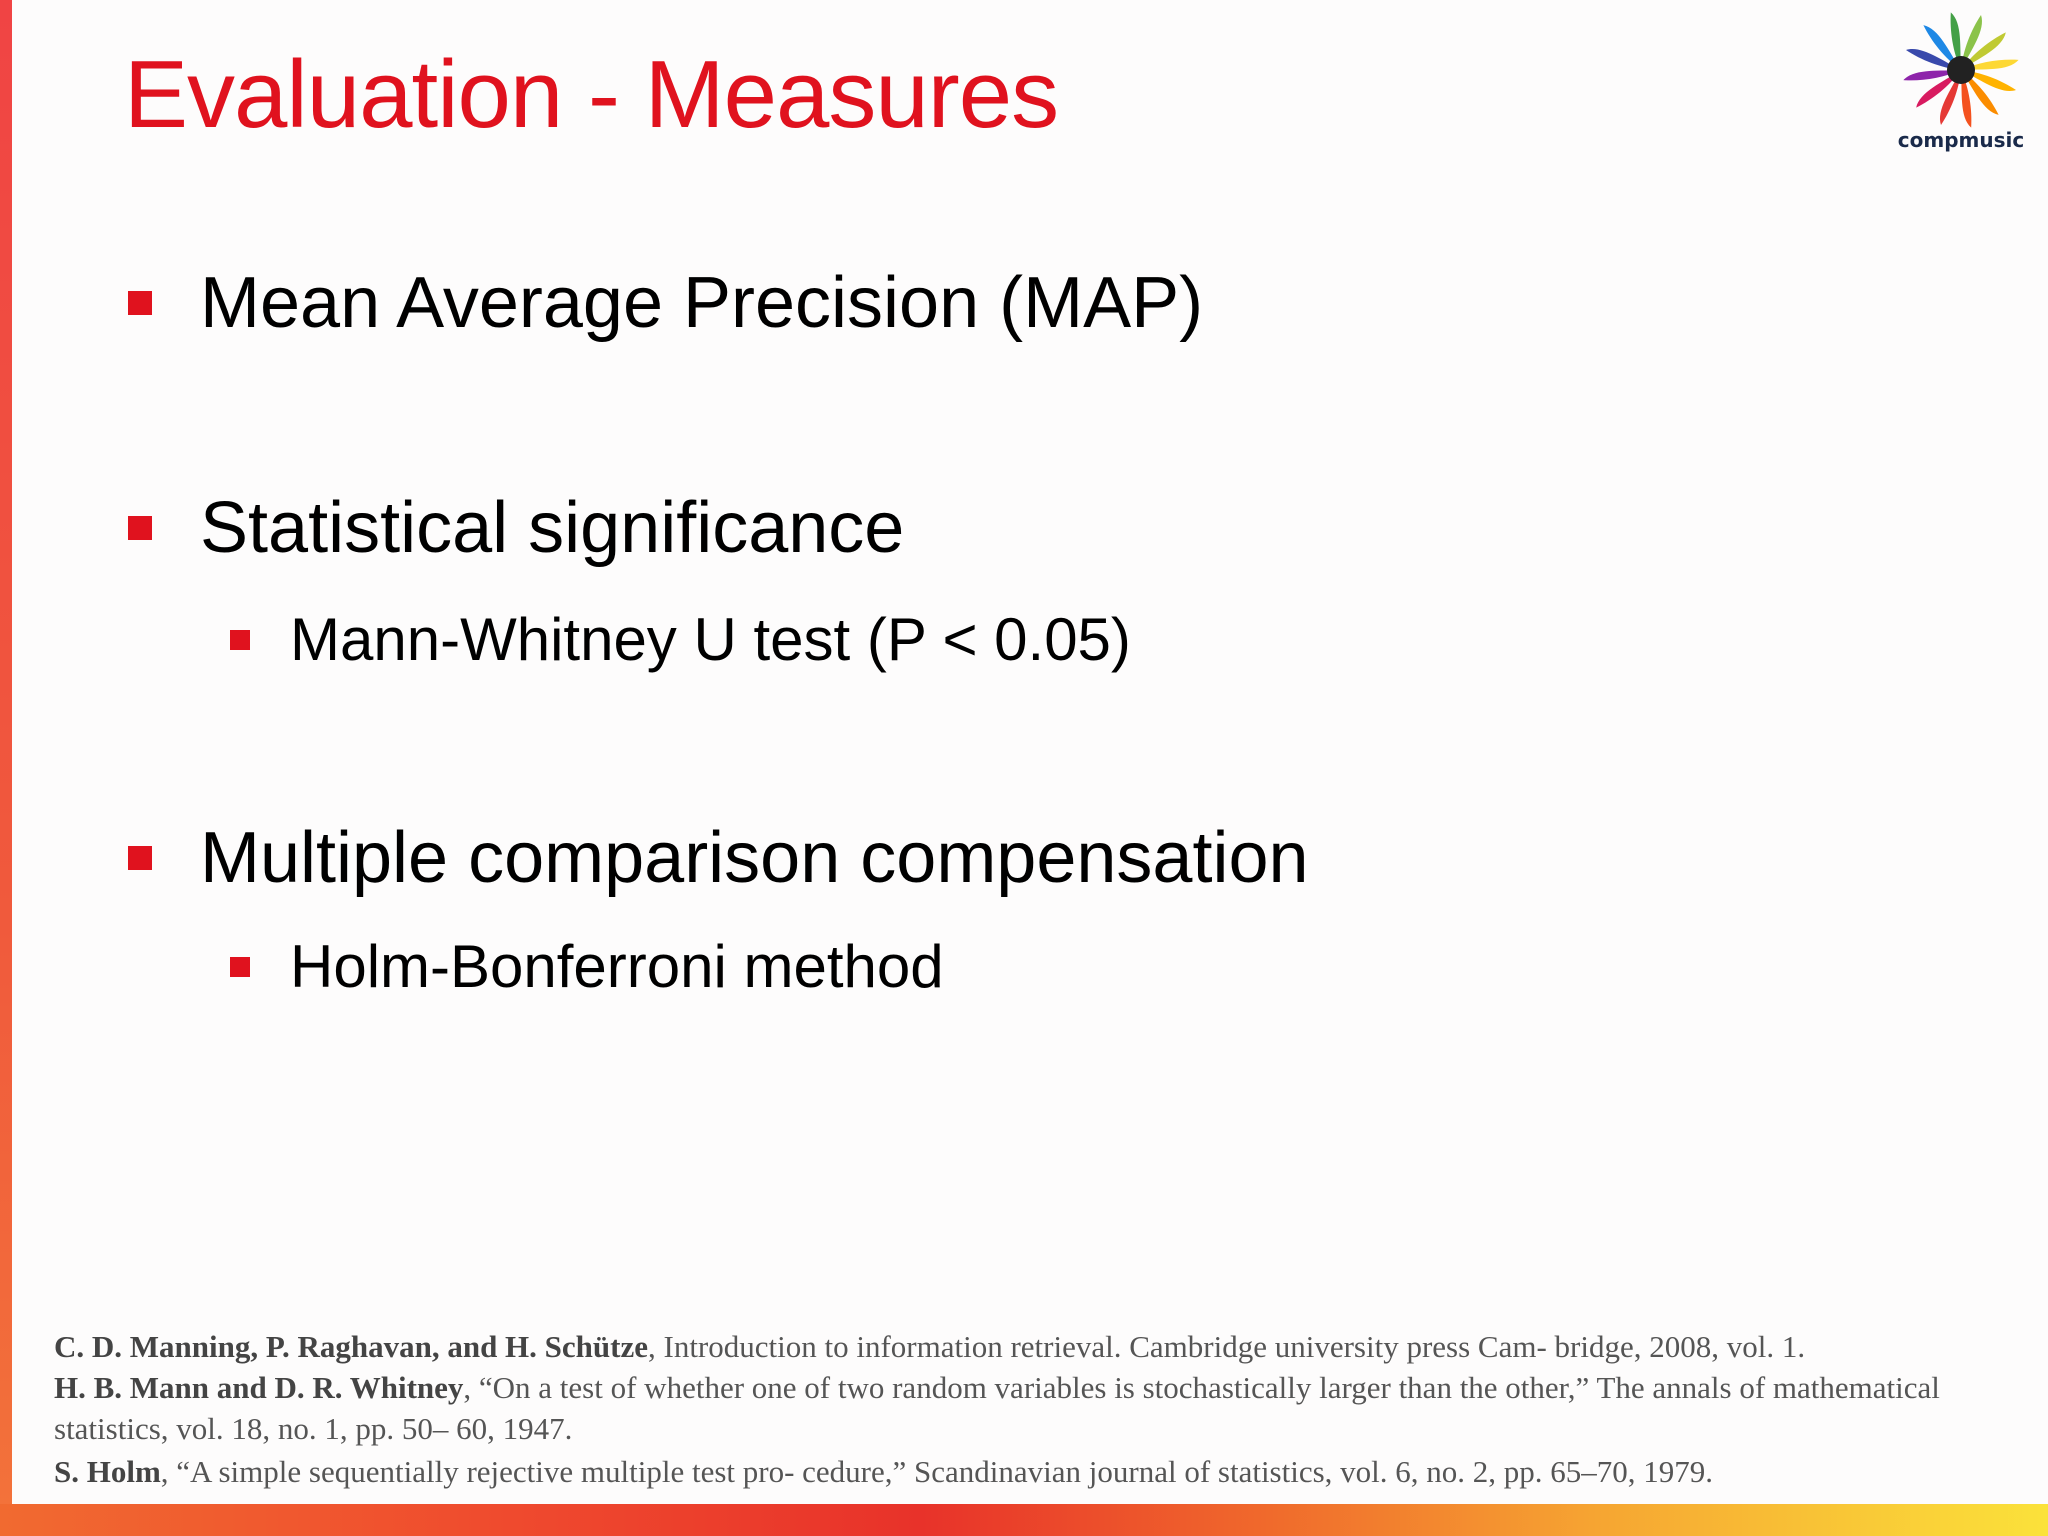 The image size is (2048, 1536). I want to click on bullet-statistical-significance: Statistical significance, so click(516, 528).